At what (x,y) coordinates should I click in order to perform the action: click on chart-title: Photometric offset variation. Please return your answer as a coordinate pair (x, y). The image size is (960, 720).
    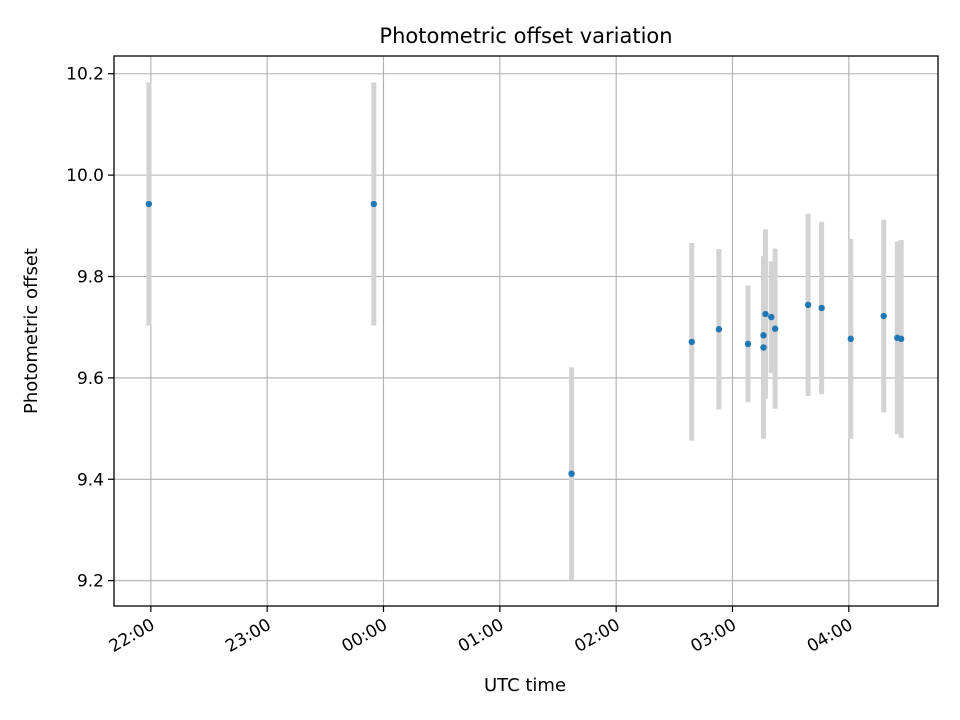
    Looking at the image, I should click on (525, 36).